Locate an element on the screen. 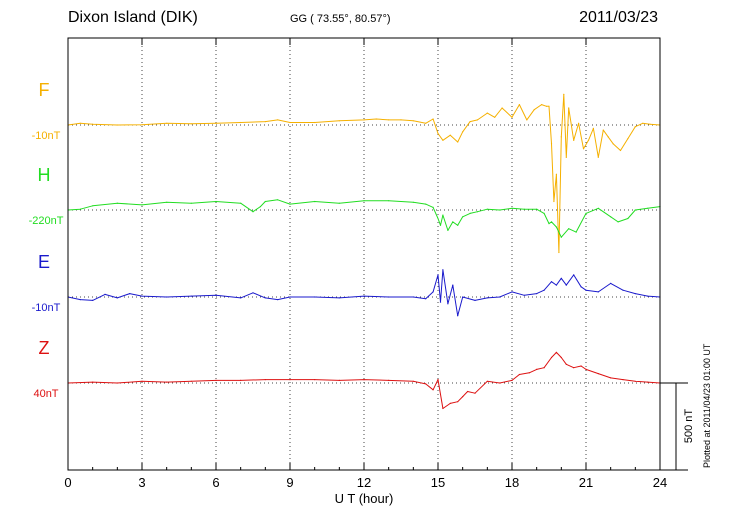  scale-bar-label: 500 nT is located at coordinates (689, 426).